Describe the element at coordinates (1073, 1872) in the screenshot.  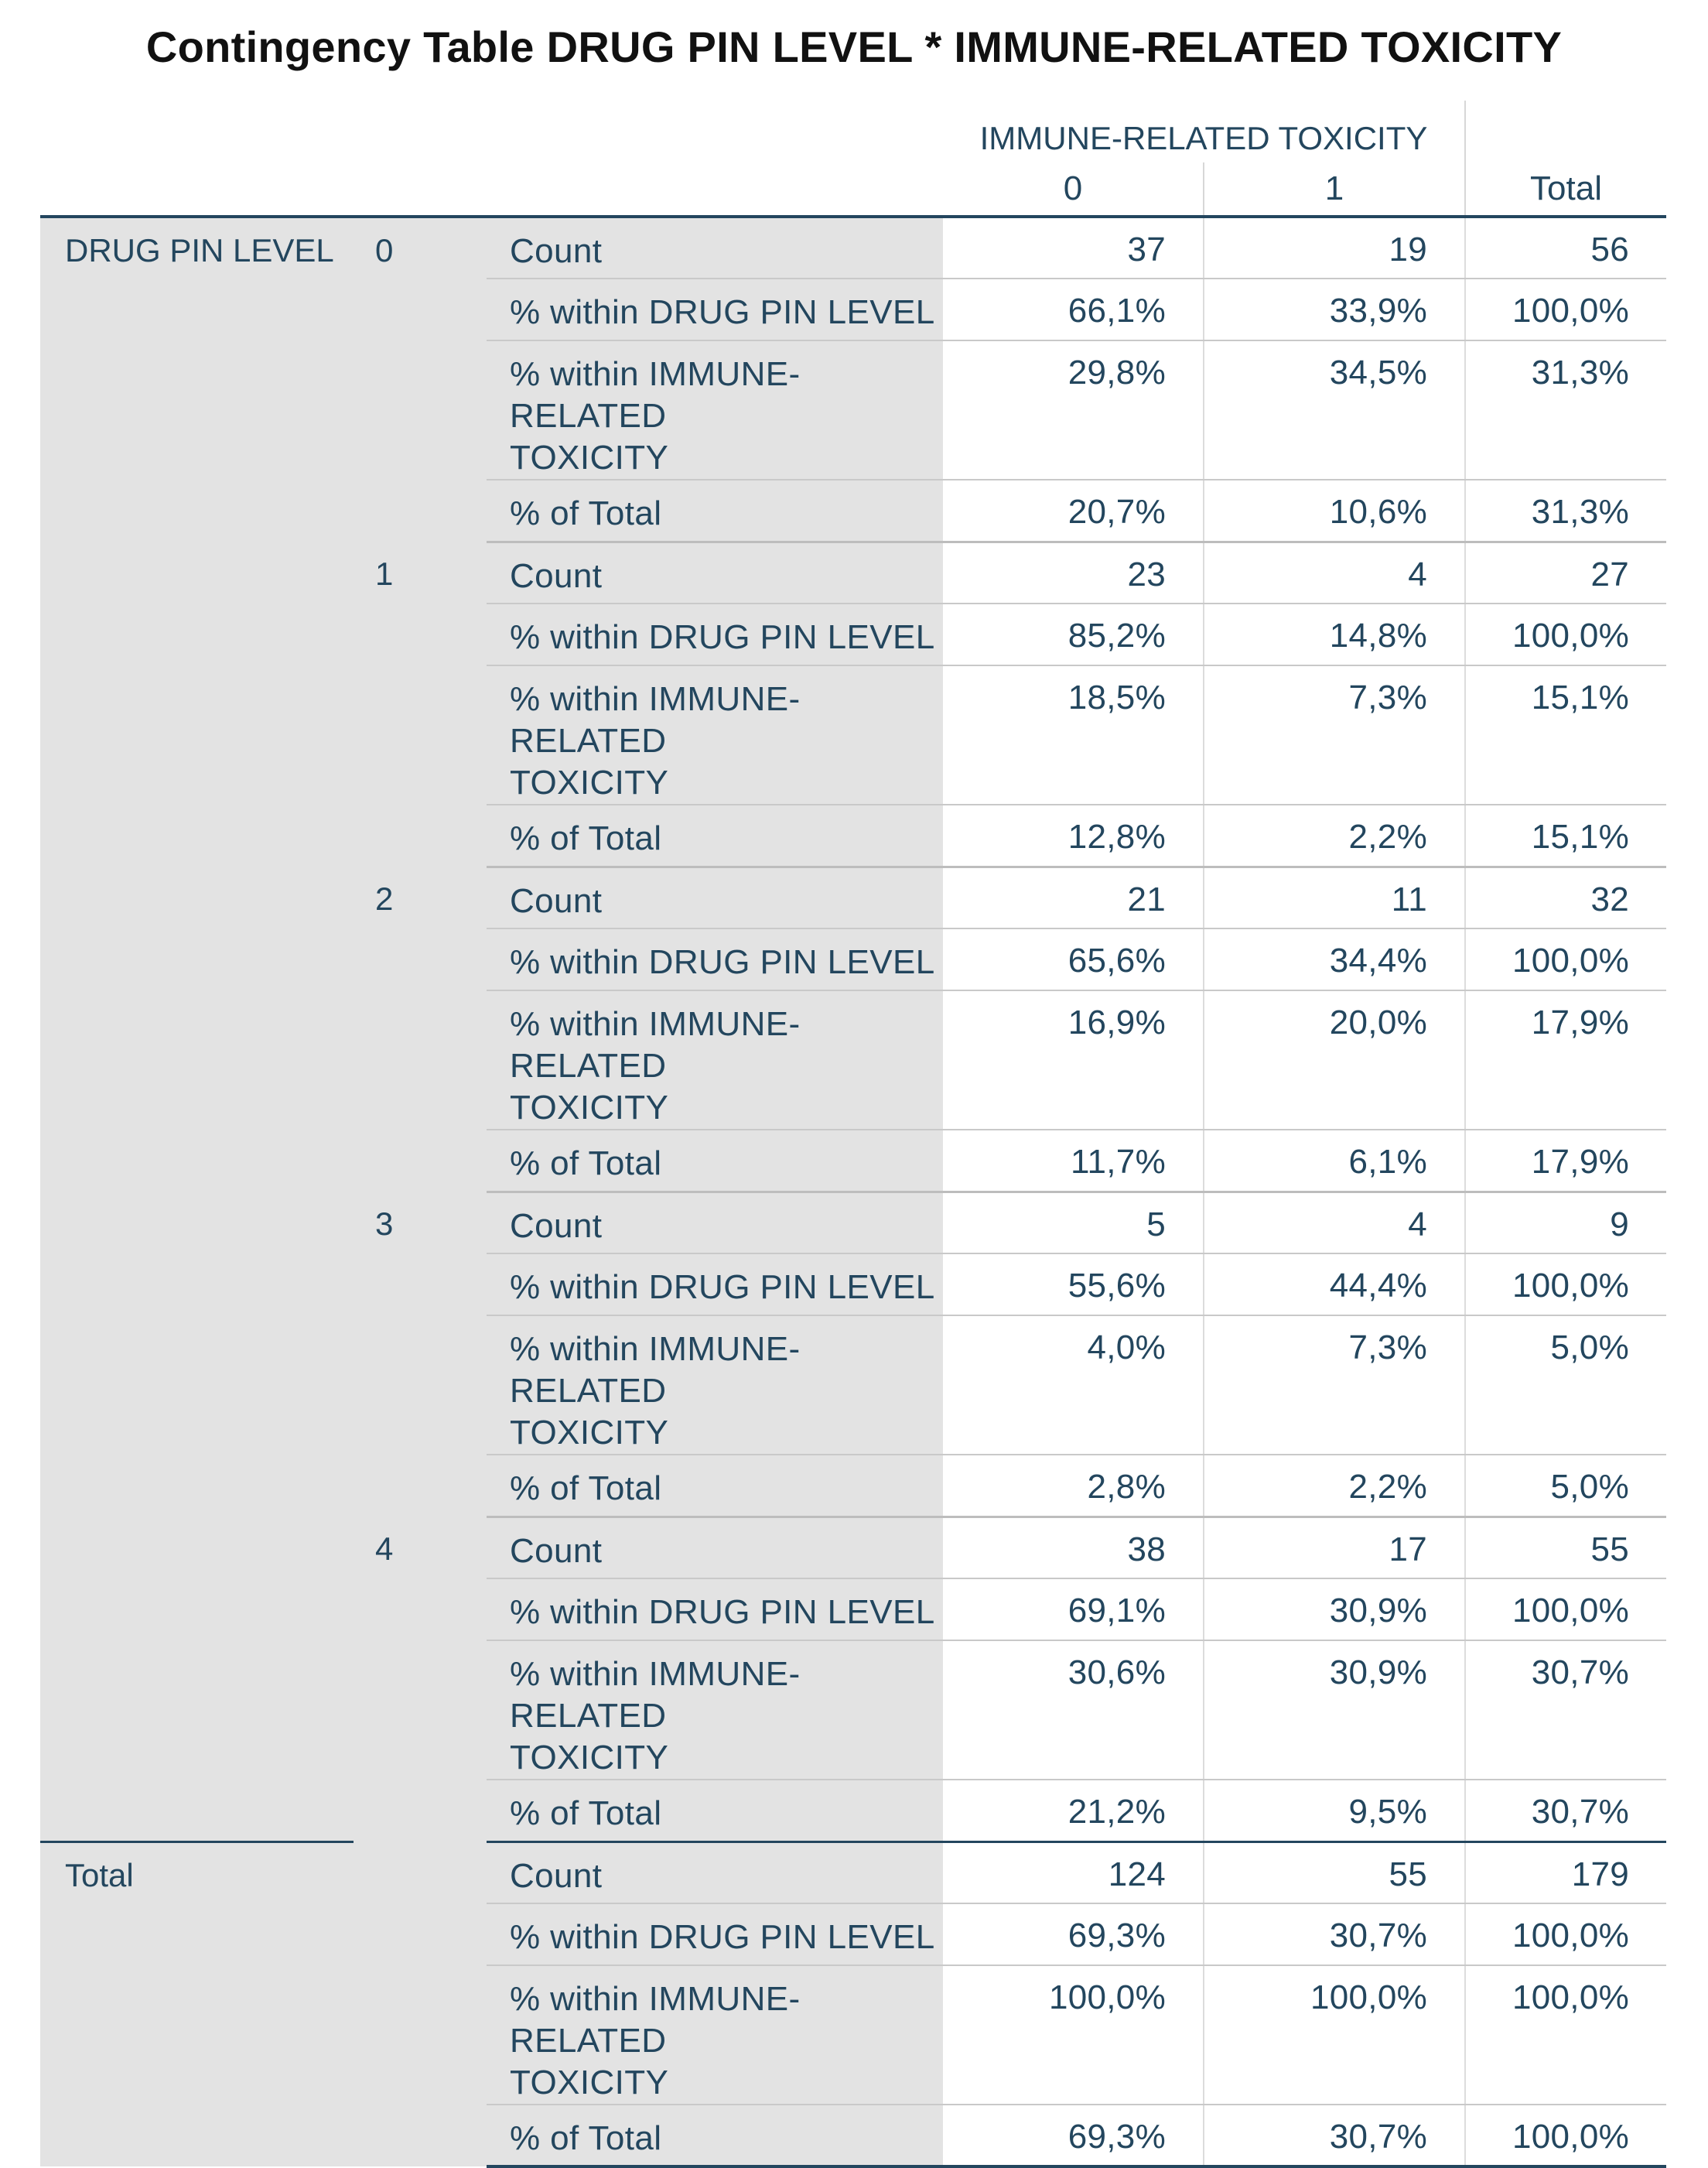
I see `cell-tox-0: 124` at that location.